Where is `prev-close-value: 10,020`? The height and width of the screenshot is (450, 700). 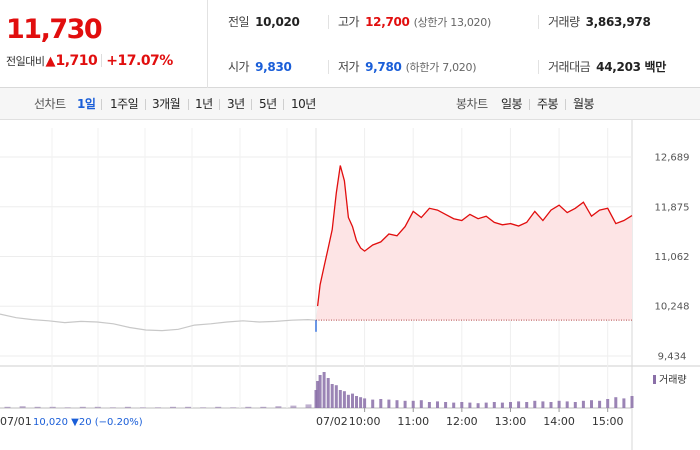
prev-close-value: 10,020 is located at coordinates (277, 22).